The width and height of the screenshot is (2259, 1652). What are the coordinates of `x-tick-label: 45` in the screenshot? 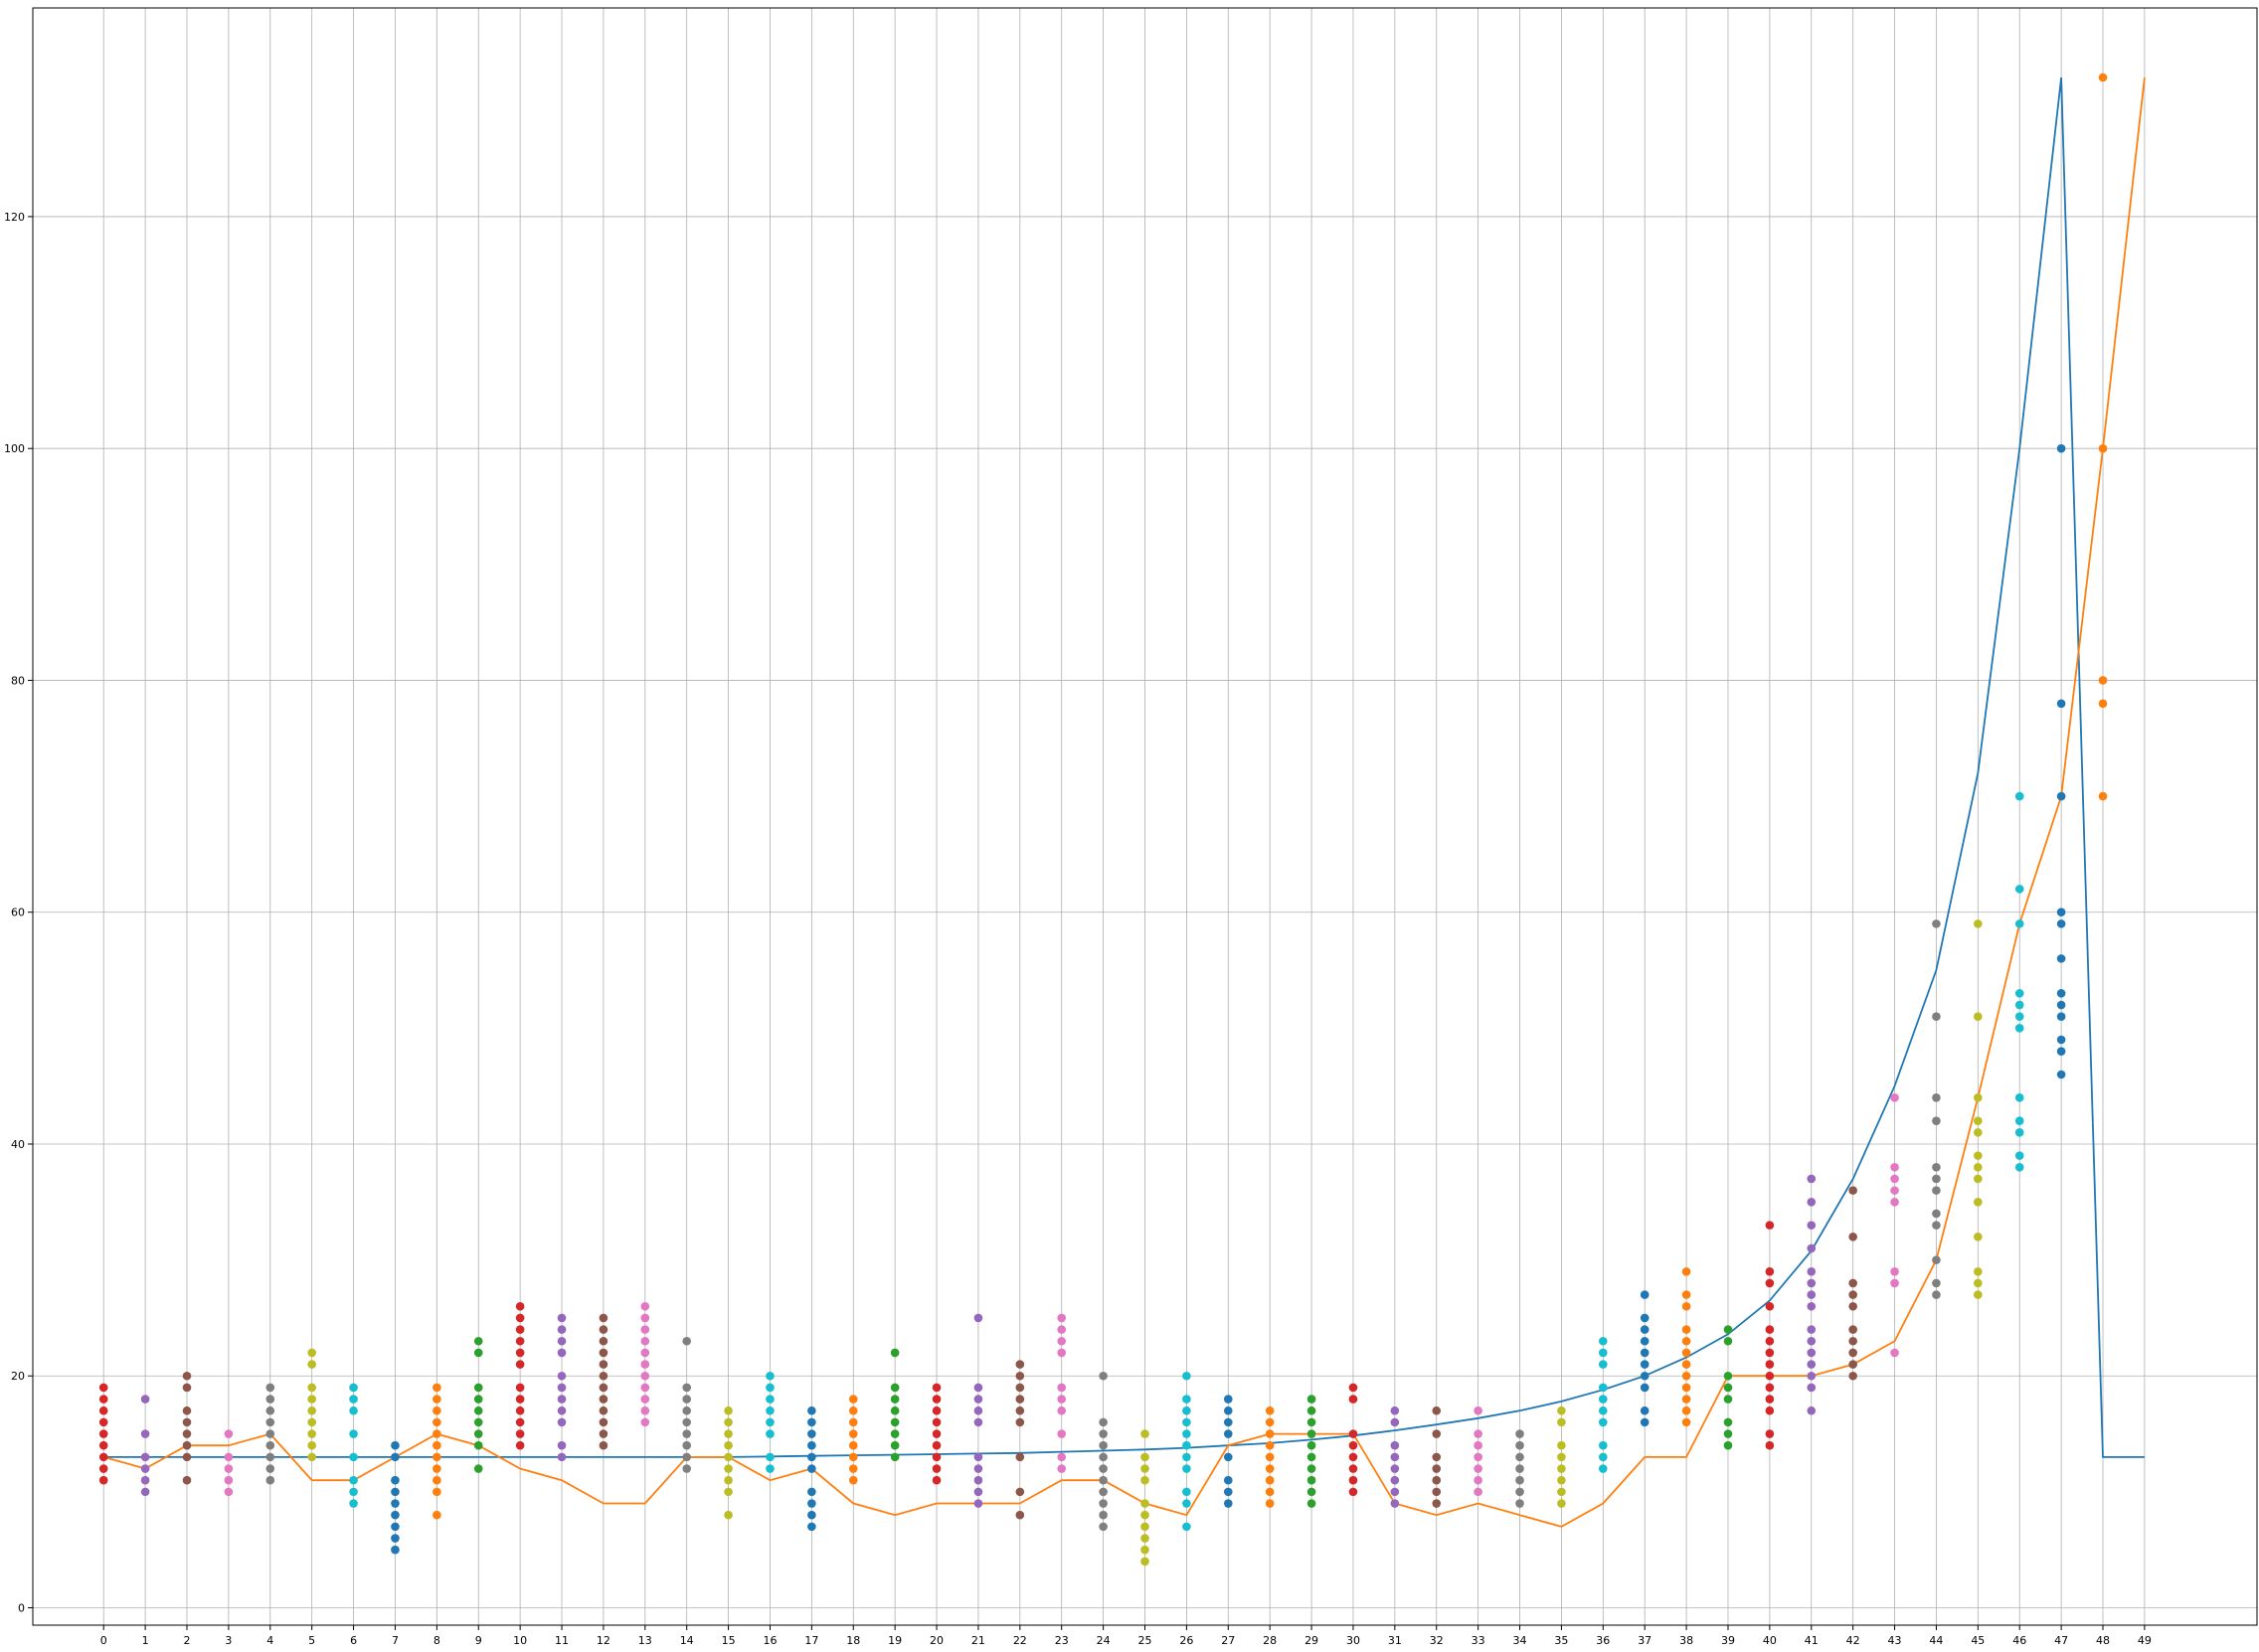 It's located at (1978, 1640).